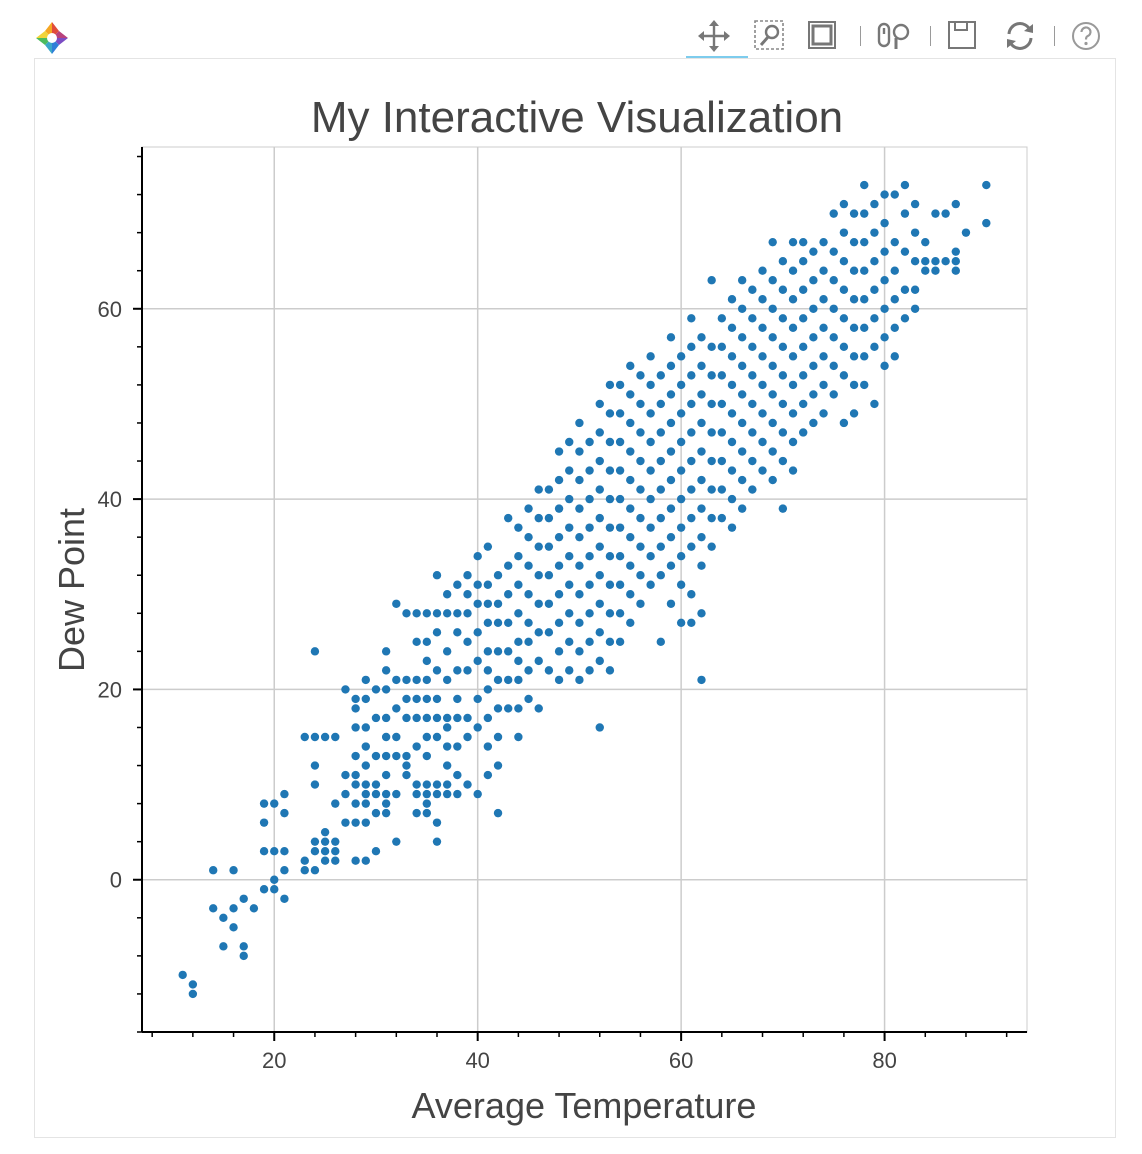  I want to click on pan-tool, so click(717, 37).